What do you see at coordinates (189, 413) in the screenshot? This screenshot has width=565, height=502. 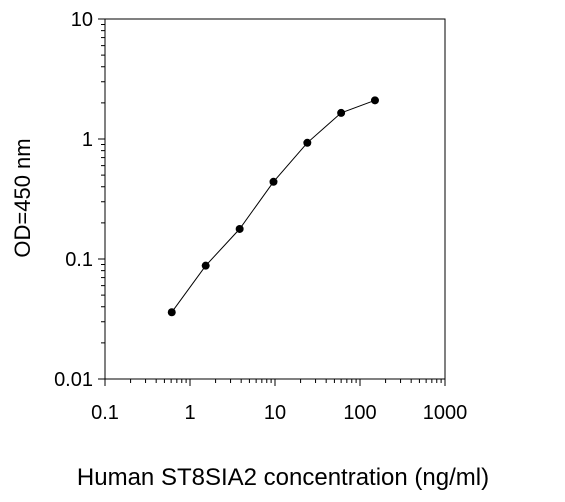 I see `x-tick-label: 1` at bounding box center [189, 413].